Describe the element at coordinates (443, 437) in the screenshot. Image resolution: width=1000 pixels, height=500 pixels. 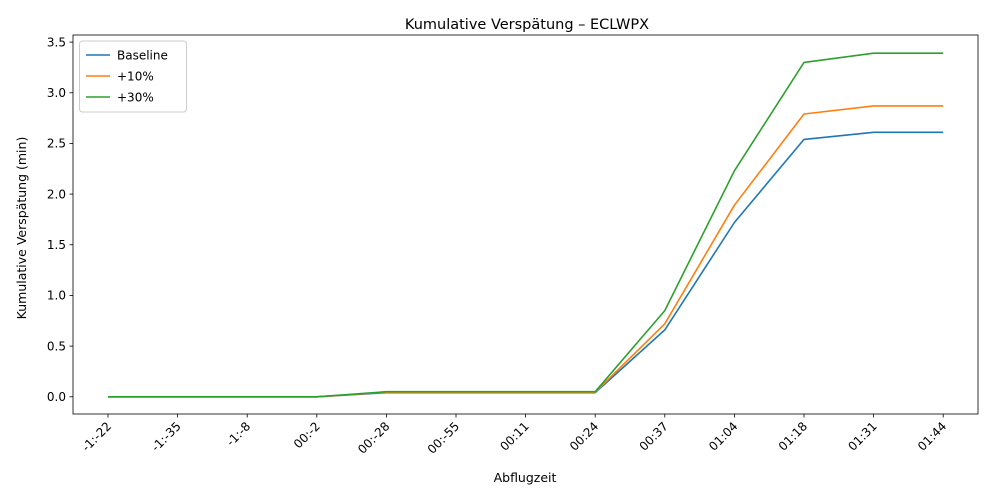
I see `x-tick-label: 00:-55` at that location.